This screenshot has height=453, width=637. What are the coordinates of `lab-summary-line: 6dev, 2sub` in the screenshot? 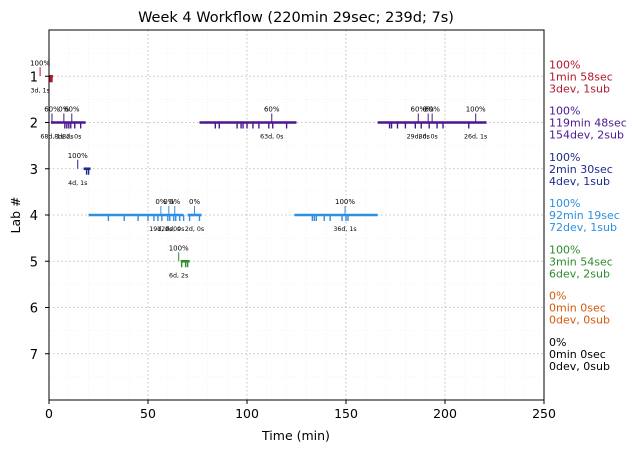 It's located at (579, 273).